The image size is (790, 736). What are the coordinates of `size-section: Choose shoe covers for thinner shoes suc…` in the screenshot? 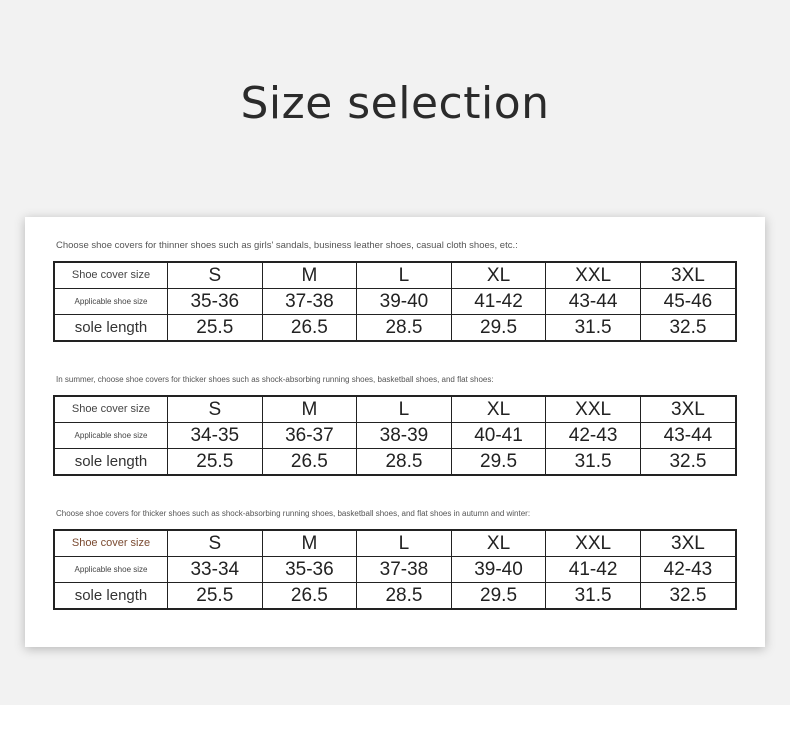 It's located at (395, 290).